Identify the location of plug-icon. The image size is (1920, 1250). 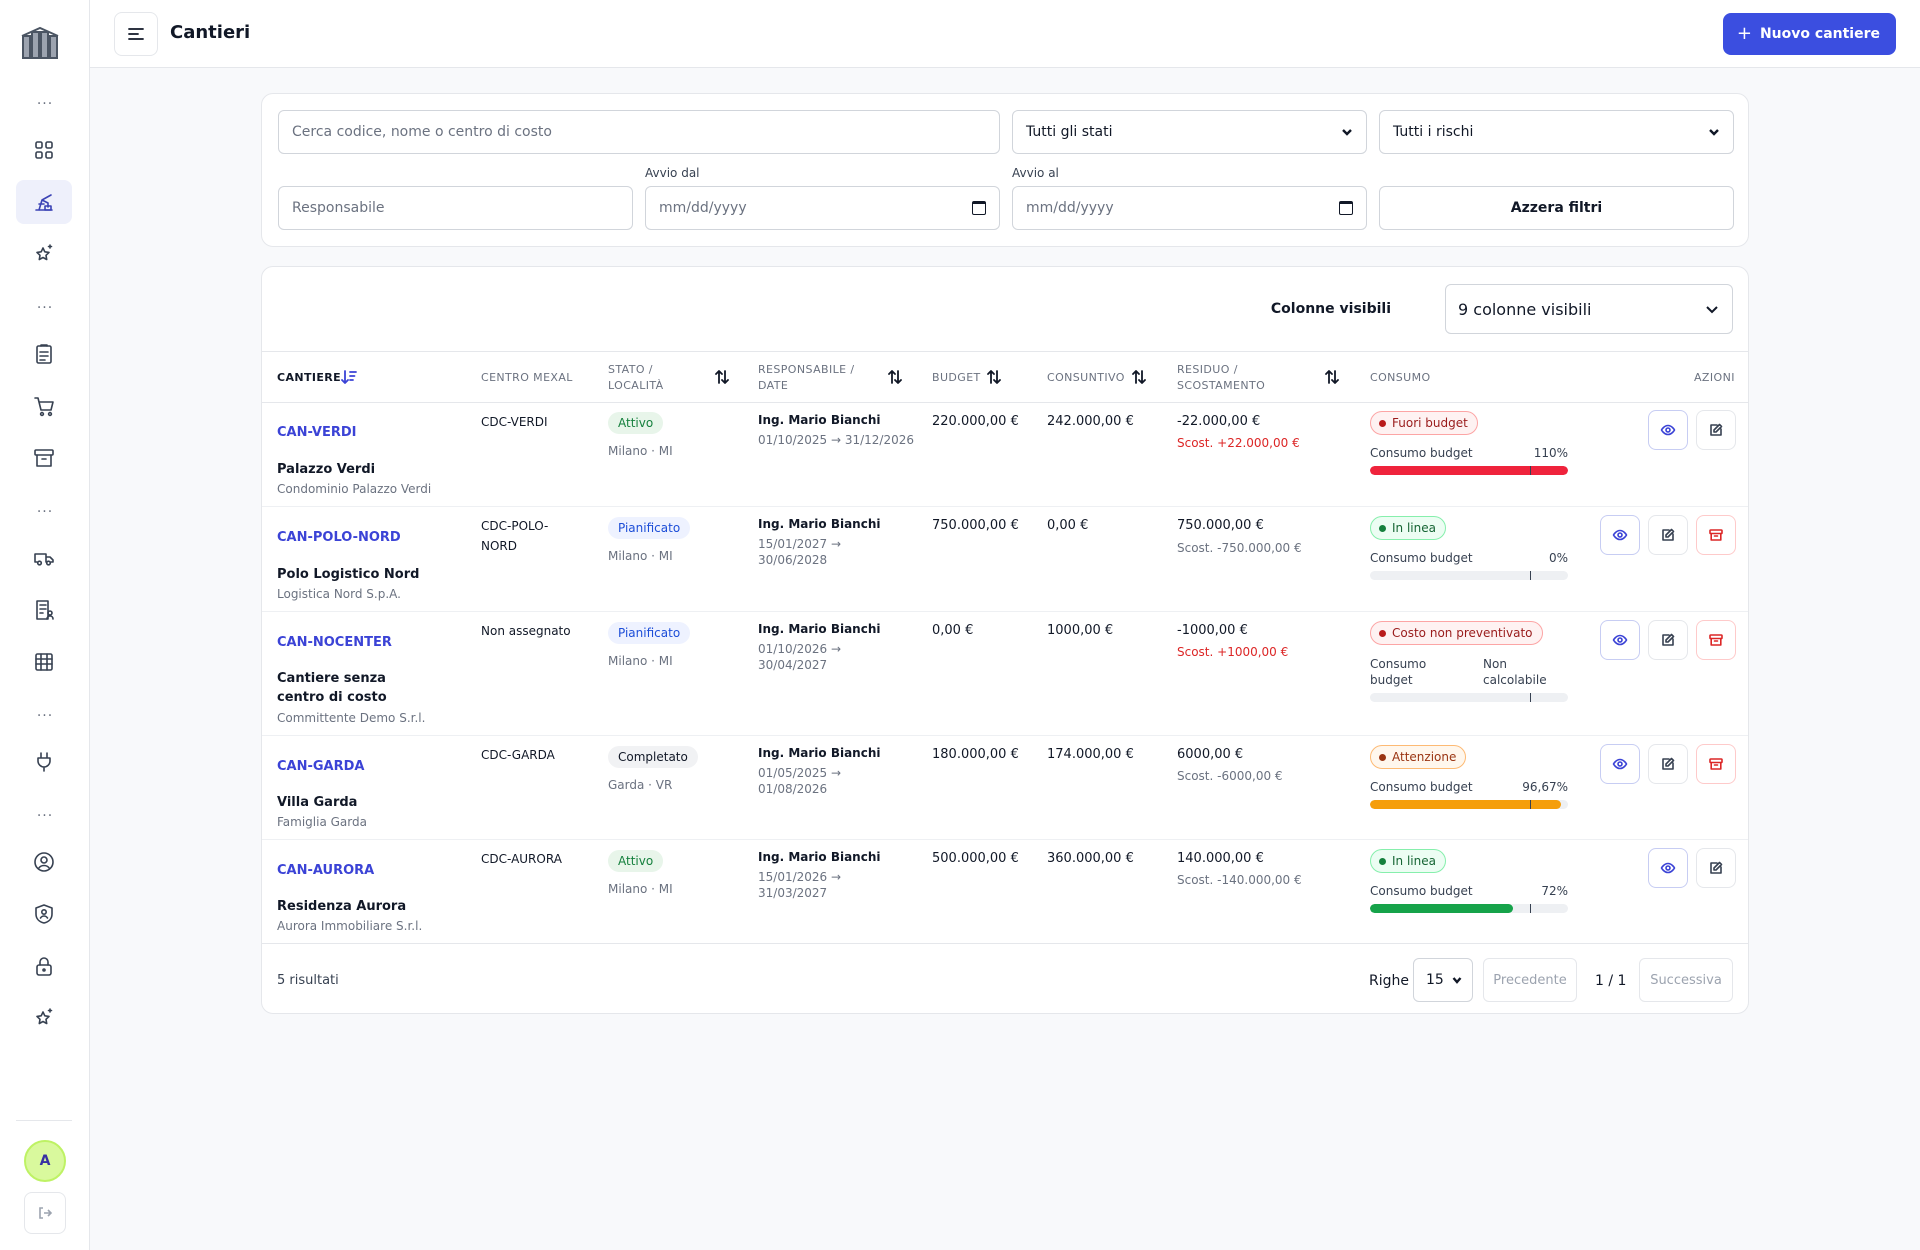
(44, 762).